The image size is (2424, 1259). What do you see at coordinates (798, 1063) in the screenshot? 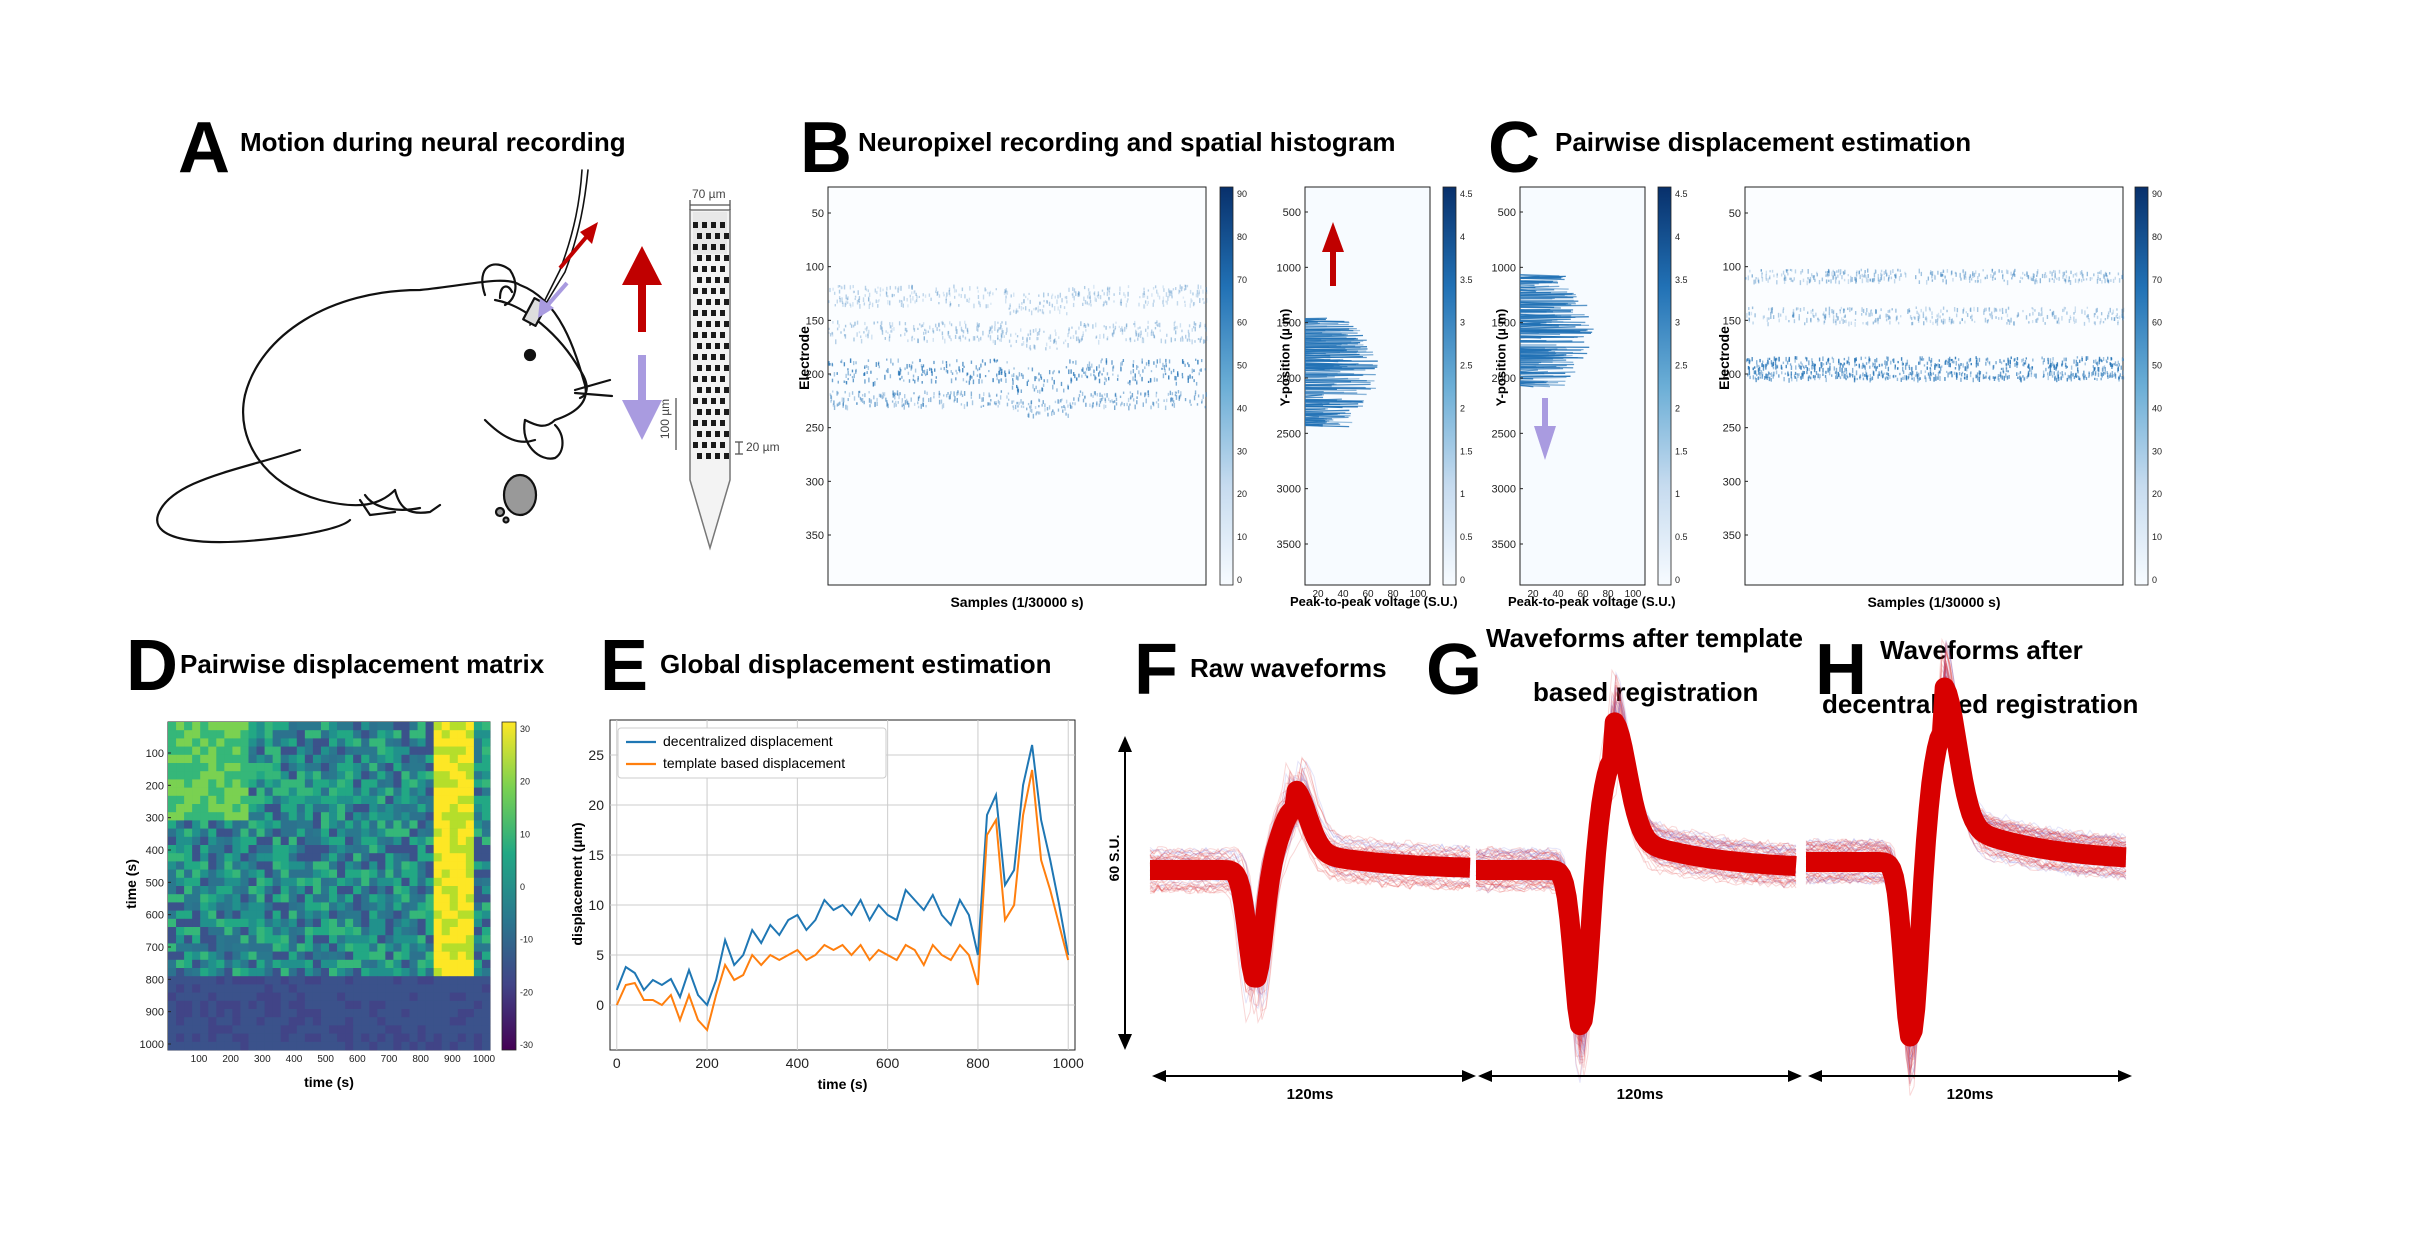
I see `chart-e-xtick: 400` at bounding box center [798, 1063].